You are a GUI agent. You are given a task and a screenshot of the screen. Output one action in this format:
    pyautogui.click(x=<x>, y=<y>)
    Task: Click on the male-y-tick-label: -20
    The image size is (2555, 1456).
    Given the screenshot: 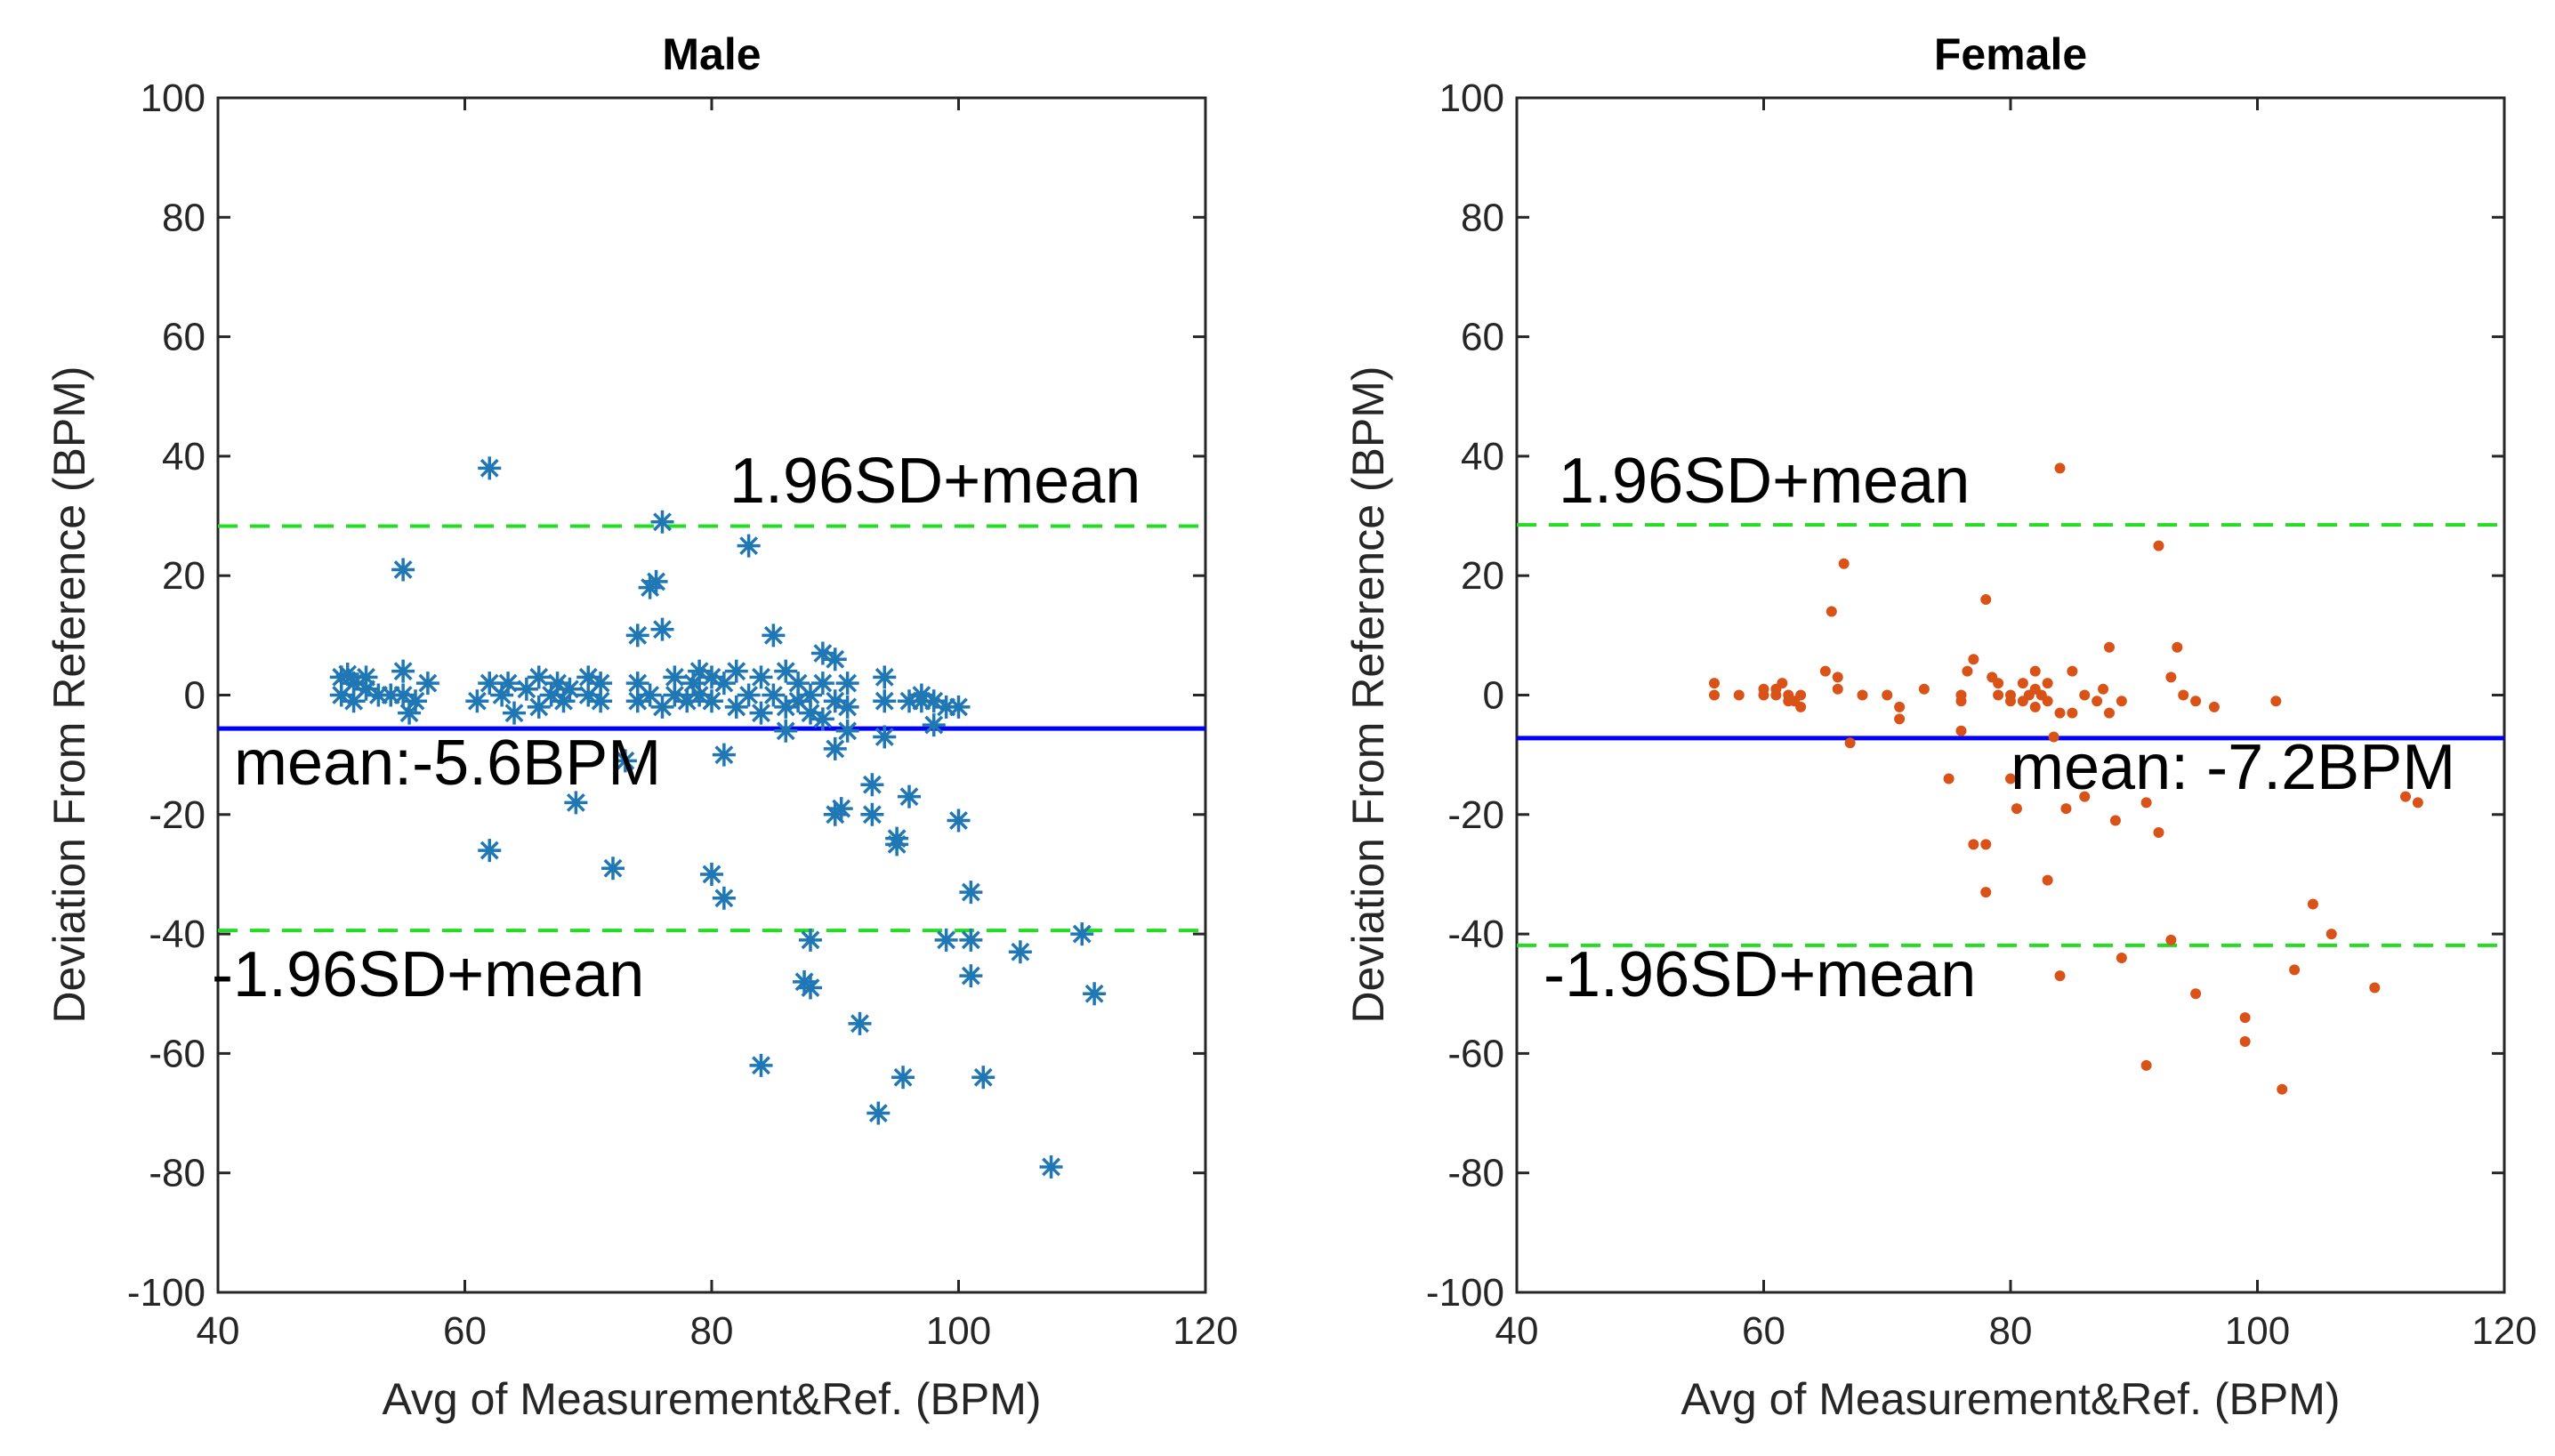 What is the action you would take?
    pyautogui.click(x=177, y=815)
    